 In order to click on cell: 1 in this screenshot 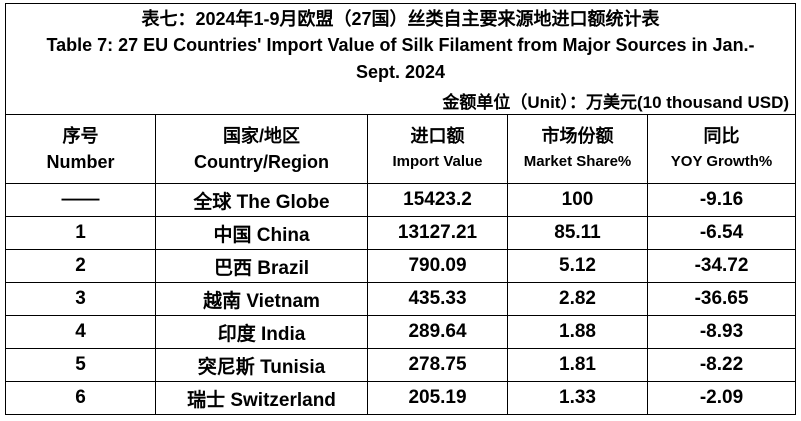, I will do `click(80, 233)`.